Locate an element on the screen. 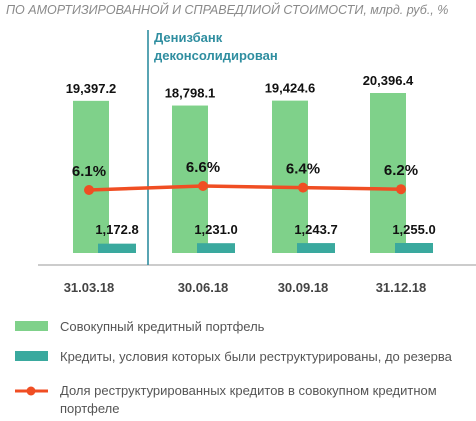 The image size is (476, 421). x-tick-label: 30.09.18 is located at coordinates (303, 287).